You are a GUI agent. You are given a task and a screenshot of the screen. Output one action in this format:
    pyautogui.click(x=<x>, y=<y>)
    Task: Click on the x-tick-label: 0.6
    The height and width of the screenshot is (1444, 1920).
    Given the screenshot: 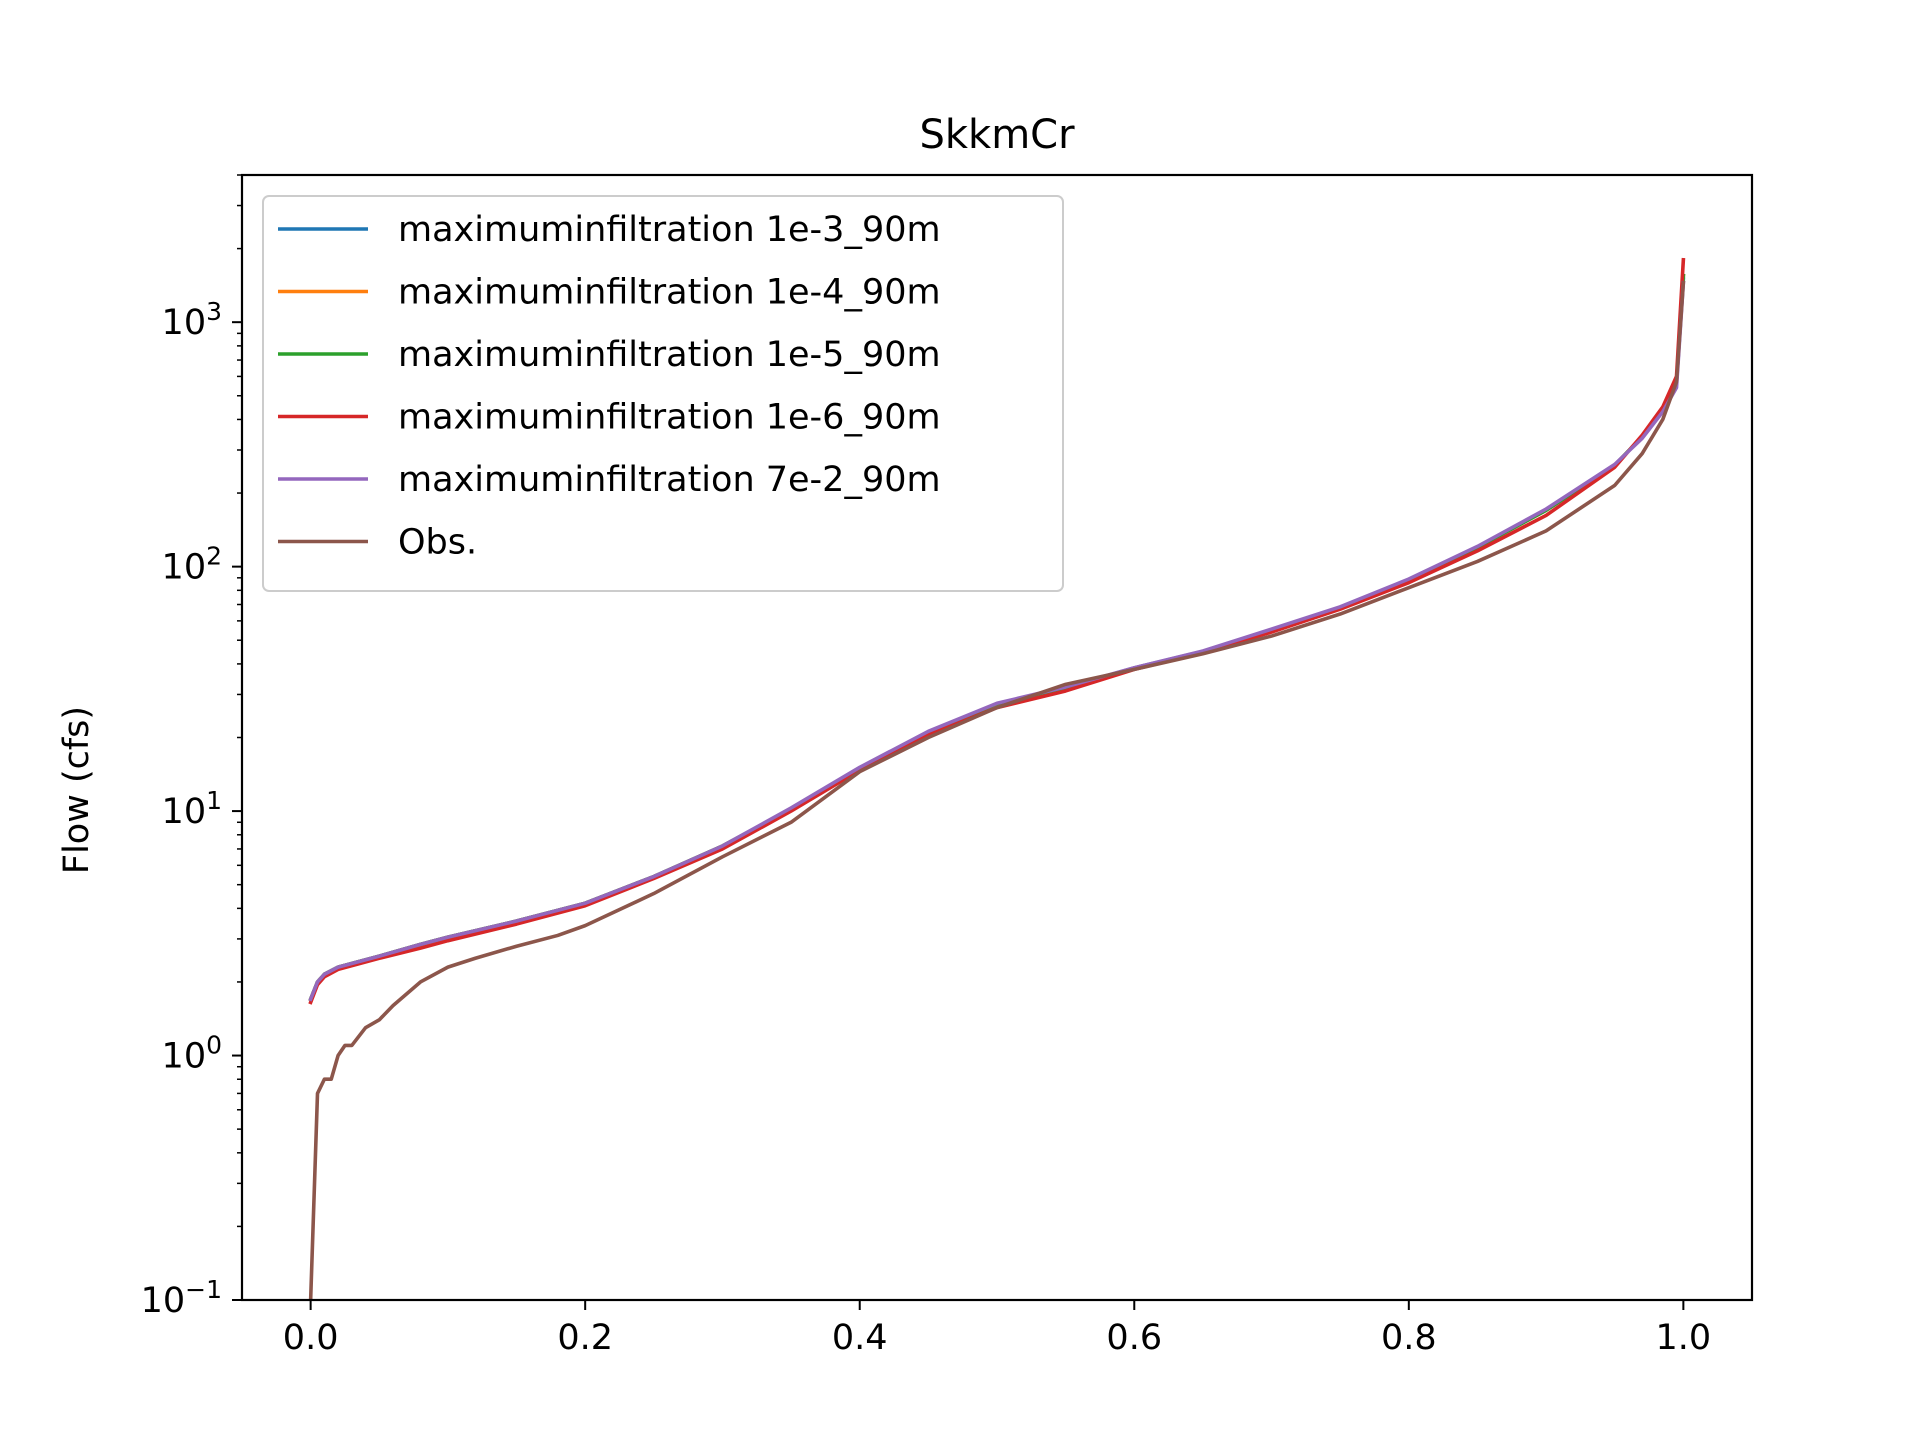 What is the action you would take?
    pyautogui.click(x=1134, y=1338)
    